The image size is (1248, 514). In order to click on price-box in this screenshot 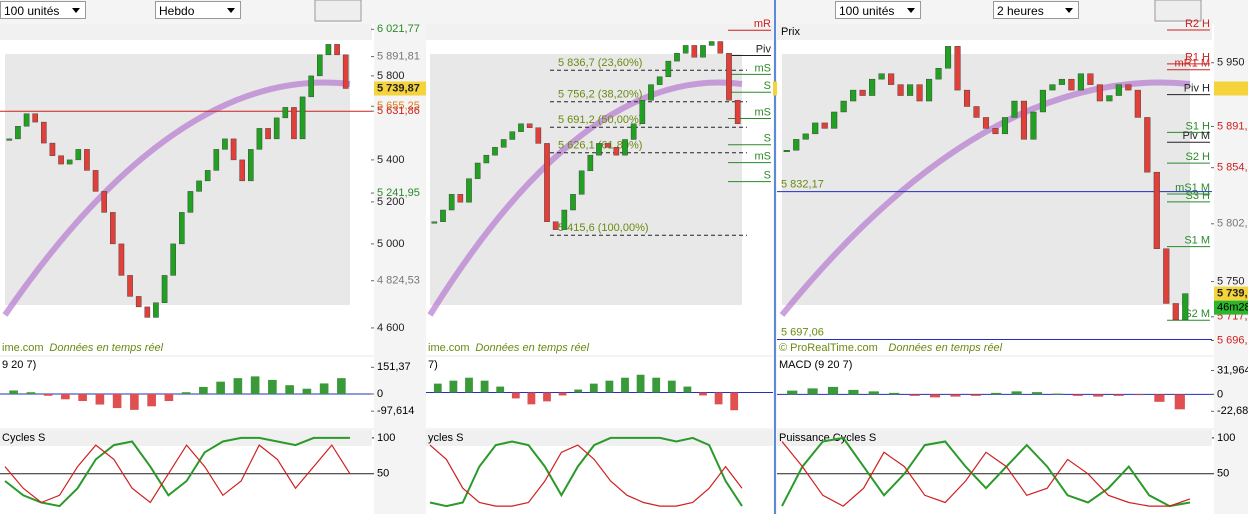, I will do `click(1231, 293)`.